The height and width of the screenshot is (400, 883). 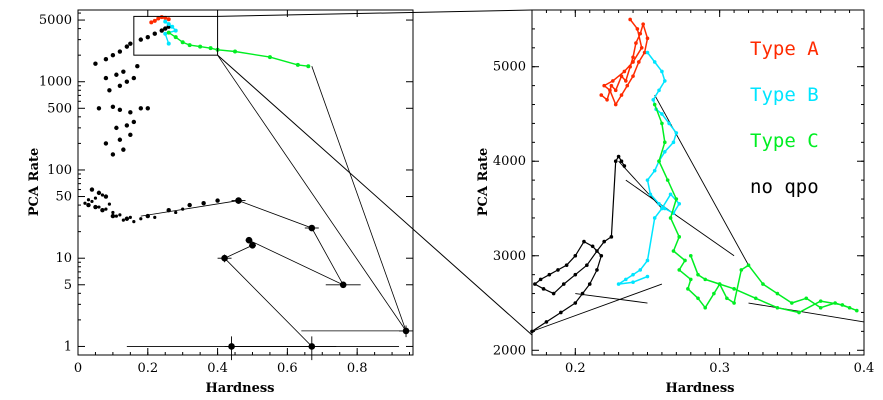 I want to click on right-y-axis-label: PCA Rate, so click(x=483, y=182).